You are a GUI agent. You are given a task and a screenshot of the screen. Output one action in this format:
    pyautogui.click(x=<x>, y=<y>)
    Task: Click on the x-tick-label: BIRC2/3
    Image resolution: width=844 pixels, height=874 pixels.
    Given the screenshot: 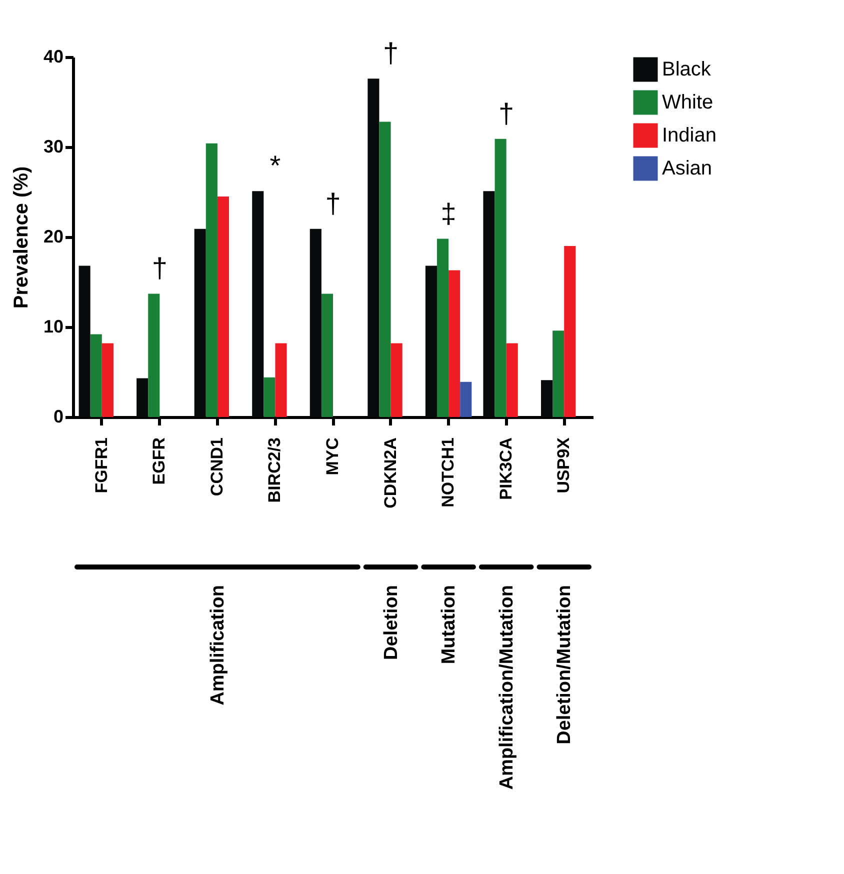 What is the action you would take?
    pyautogui.click(x=274, y=470)
    